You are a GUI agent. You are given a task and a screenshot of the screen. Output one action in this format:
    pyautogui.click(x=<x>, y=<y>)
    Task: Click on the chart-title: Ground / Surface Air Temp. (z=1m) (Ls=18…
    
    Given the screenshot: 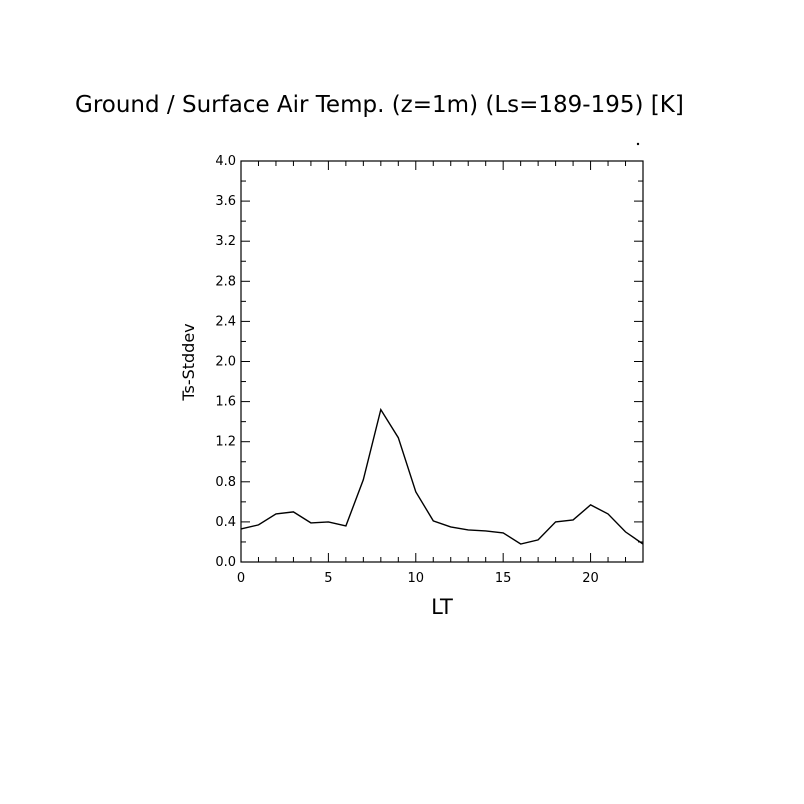 What is the action you would take?
    pyautogui.click(x=379, y=105)
    